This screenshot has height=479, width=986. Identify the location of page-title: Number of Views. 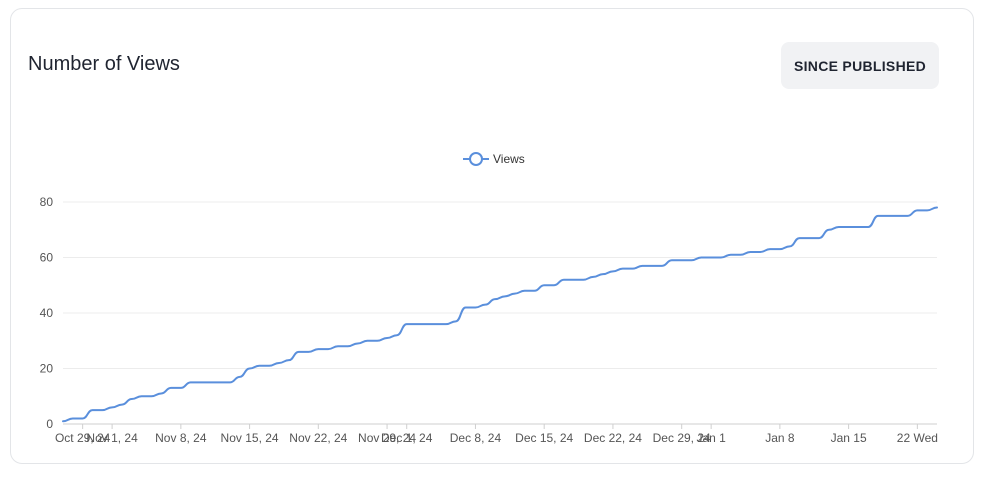
(104, 64).